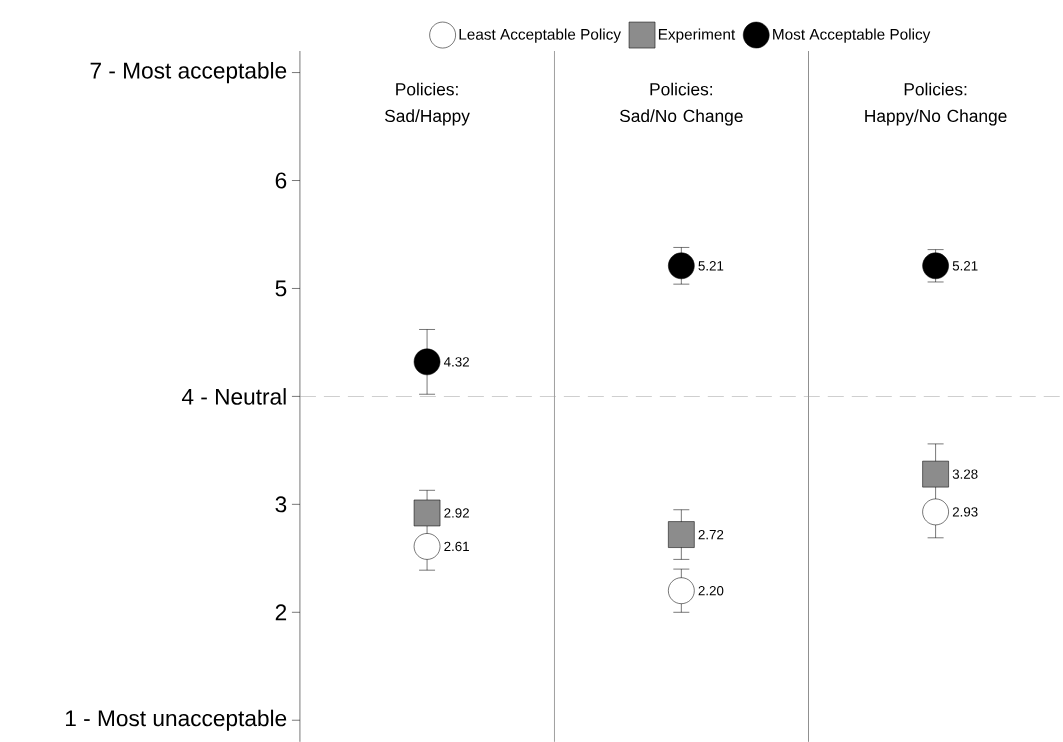 The image size is (1063, 742). What do you see at coordinates (281, 180) in the screenshot?
I see `y-tick-label: 6` at bounding box center [281, 180].